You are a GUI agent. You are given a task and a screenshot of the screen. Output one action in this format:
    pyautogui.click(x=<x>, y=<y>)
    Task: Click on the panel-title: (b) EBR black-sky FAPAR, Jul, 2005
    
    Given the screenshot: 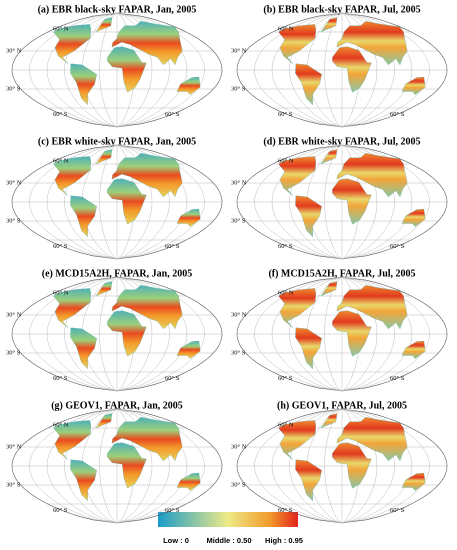 What is the action you would take?
    pyautogui.click(x=341, y=9)
    